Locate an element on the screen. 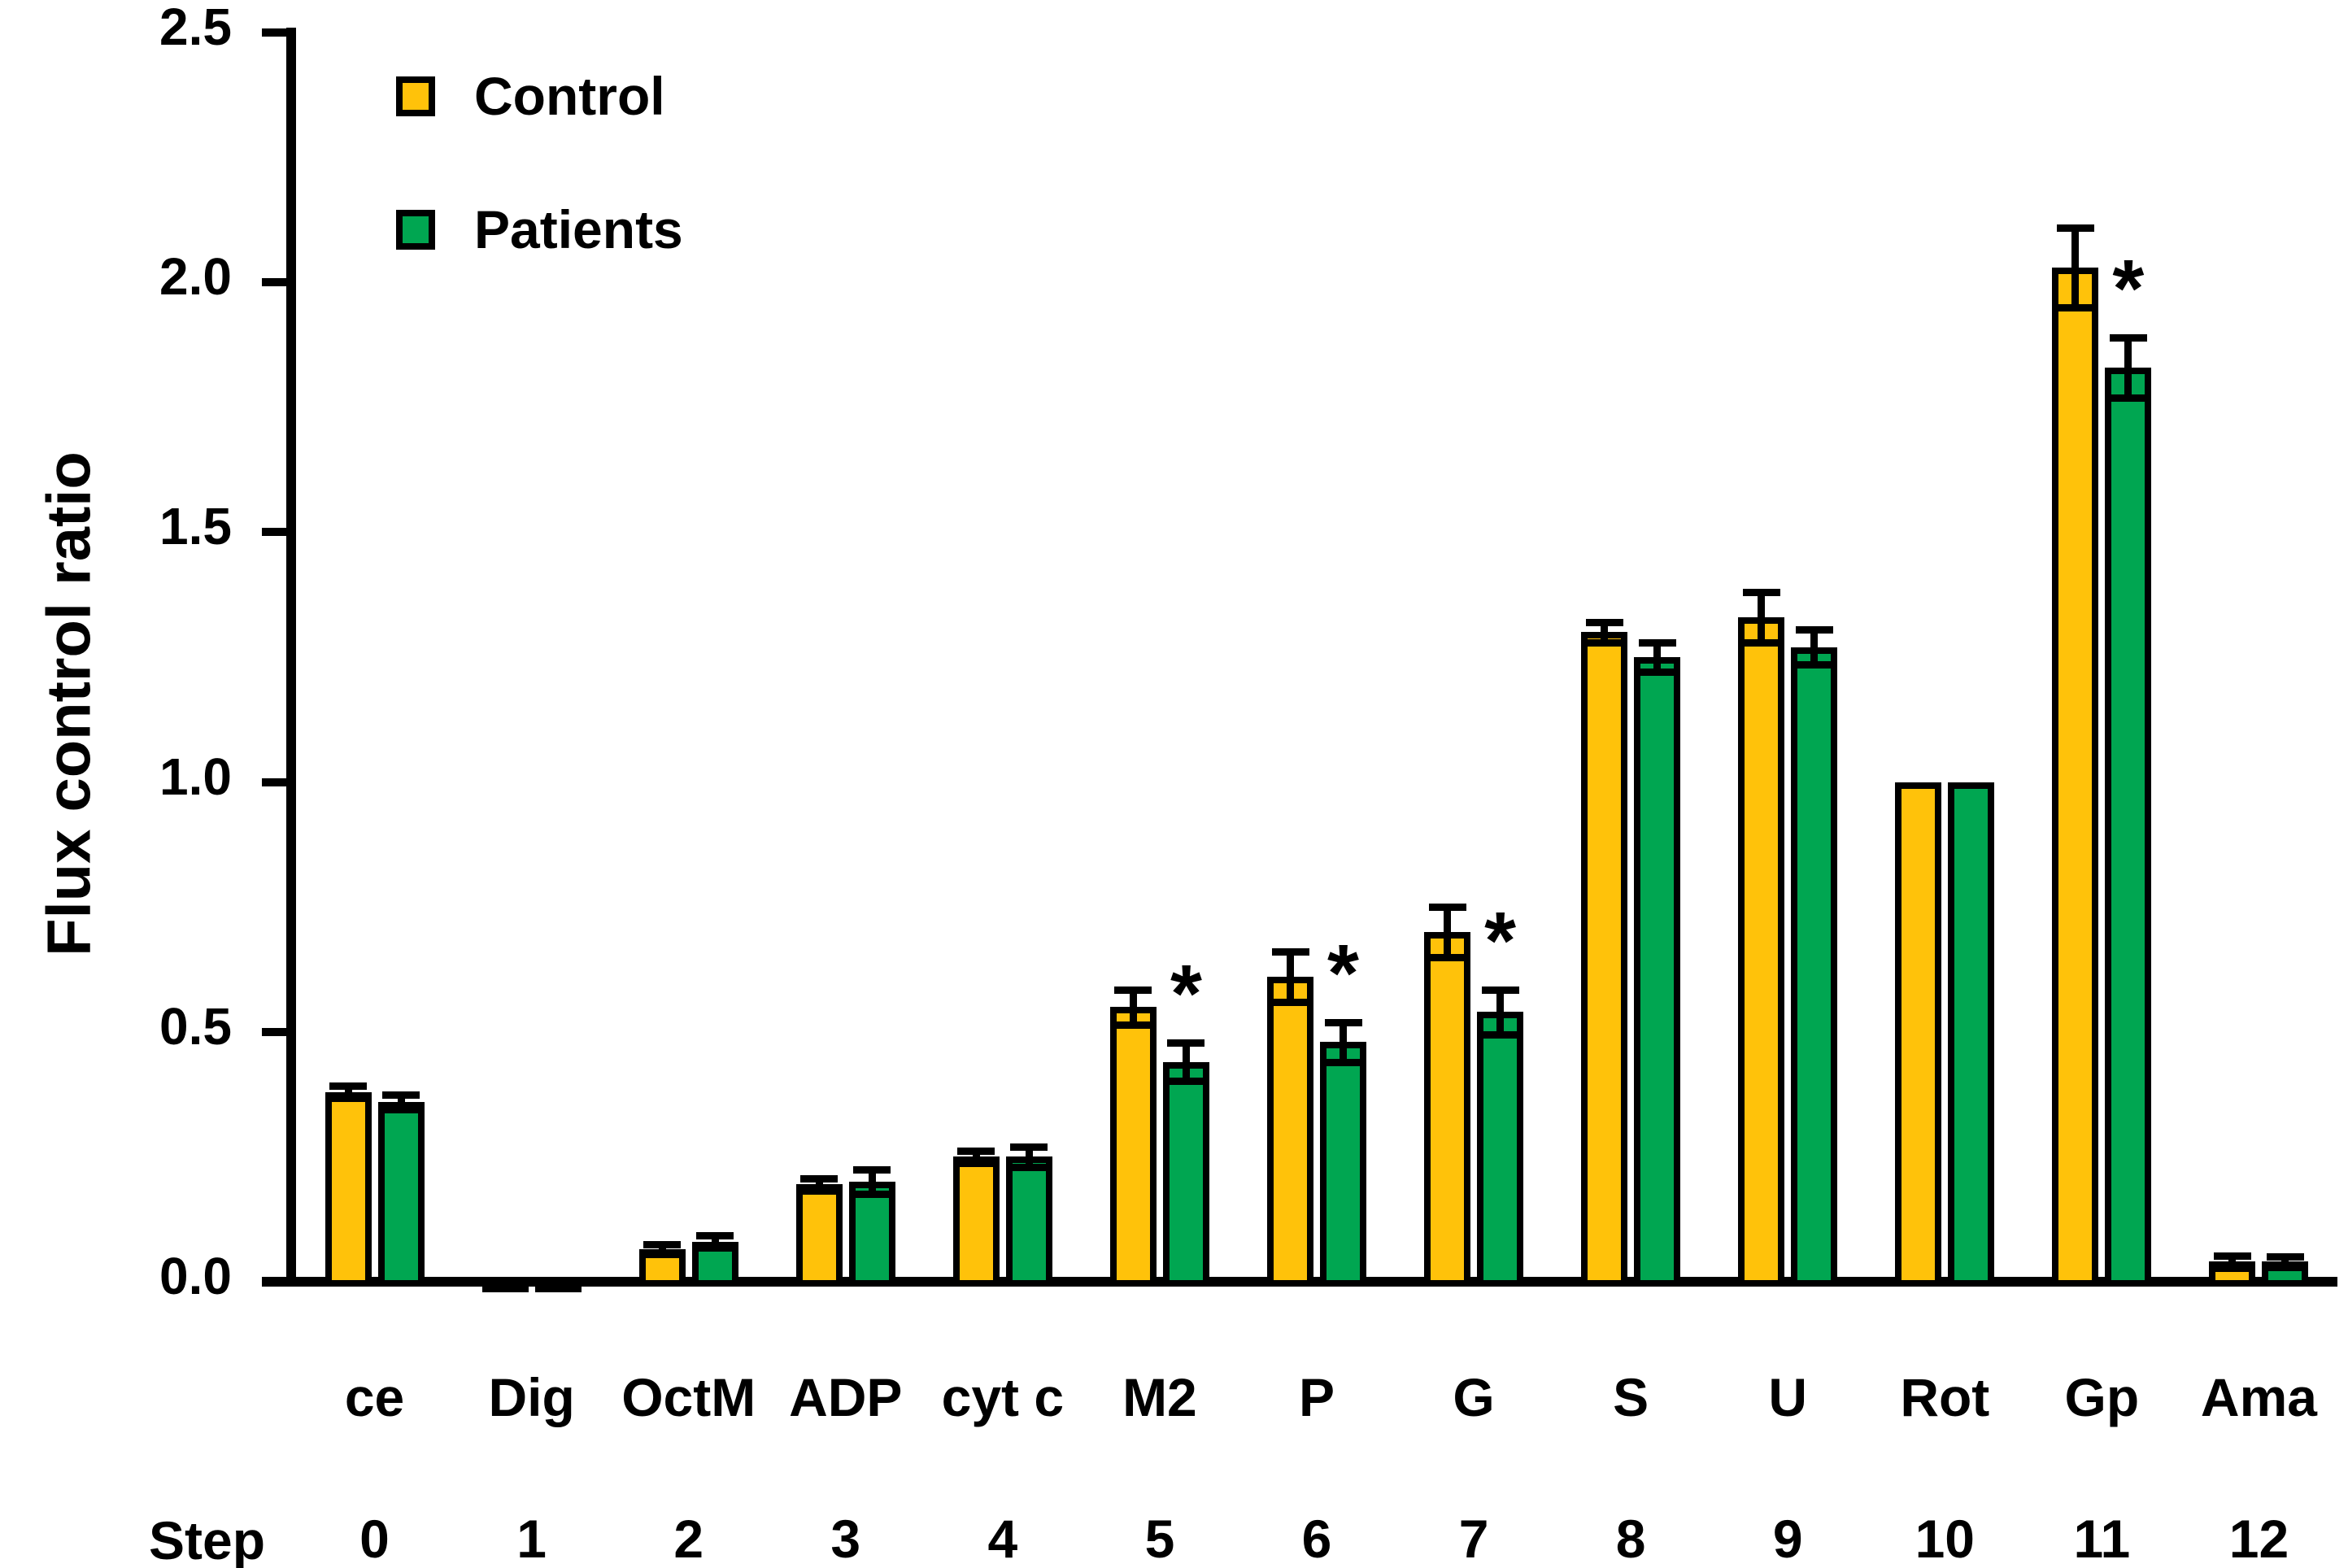 The width and height of the screenshot is (2348, 1568). control-bar-ce is located at coordinates (348, 1189).